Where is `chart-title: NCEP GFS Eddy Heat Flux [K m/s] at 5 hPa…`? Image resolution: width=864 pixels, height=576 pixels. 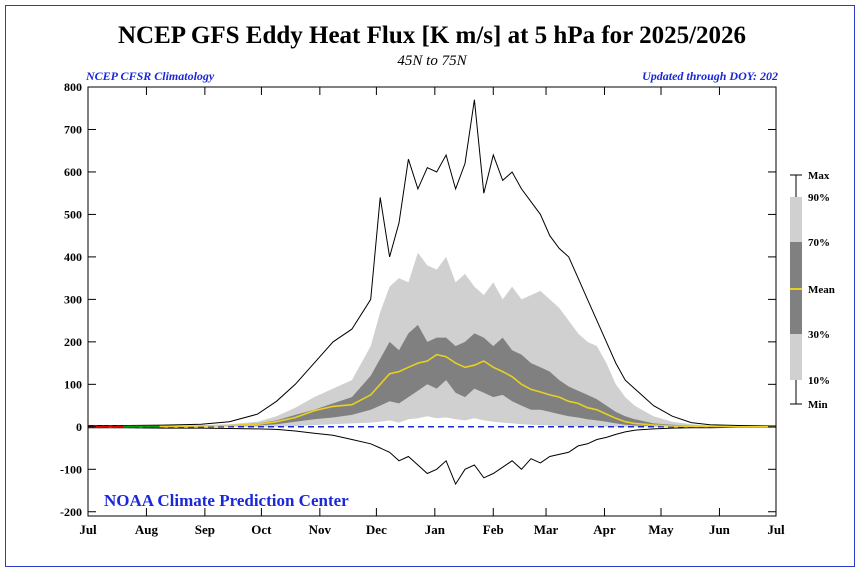
chart-title: NCEP GFS Eddy Heat Flux [K m/s] at 5 hPa… is located at coordinates (432, 35).